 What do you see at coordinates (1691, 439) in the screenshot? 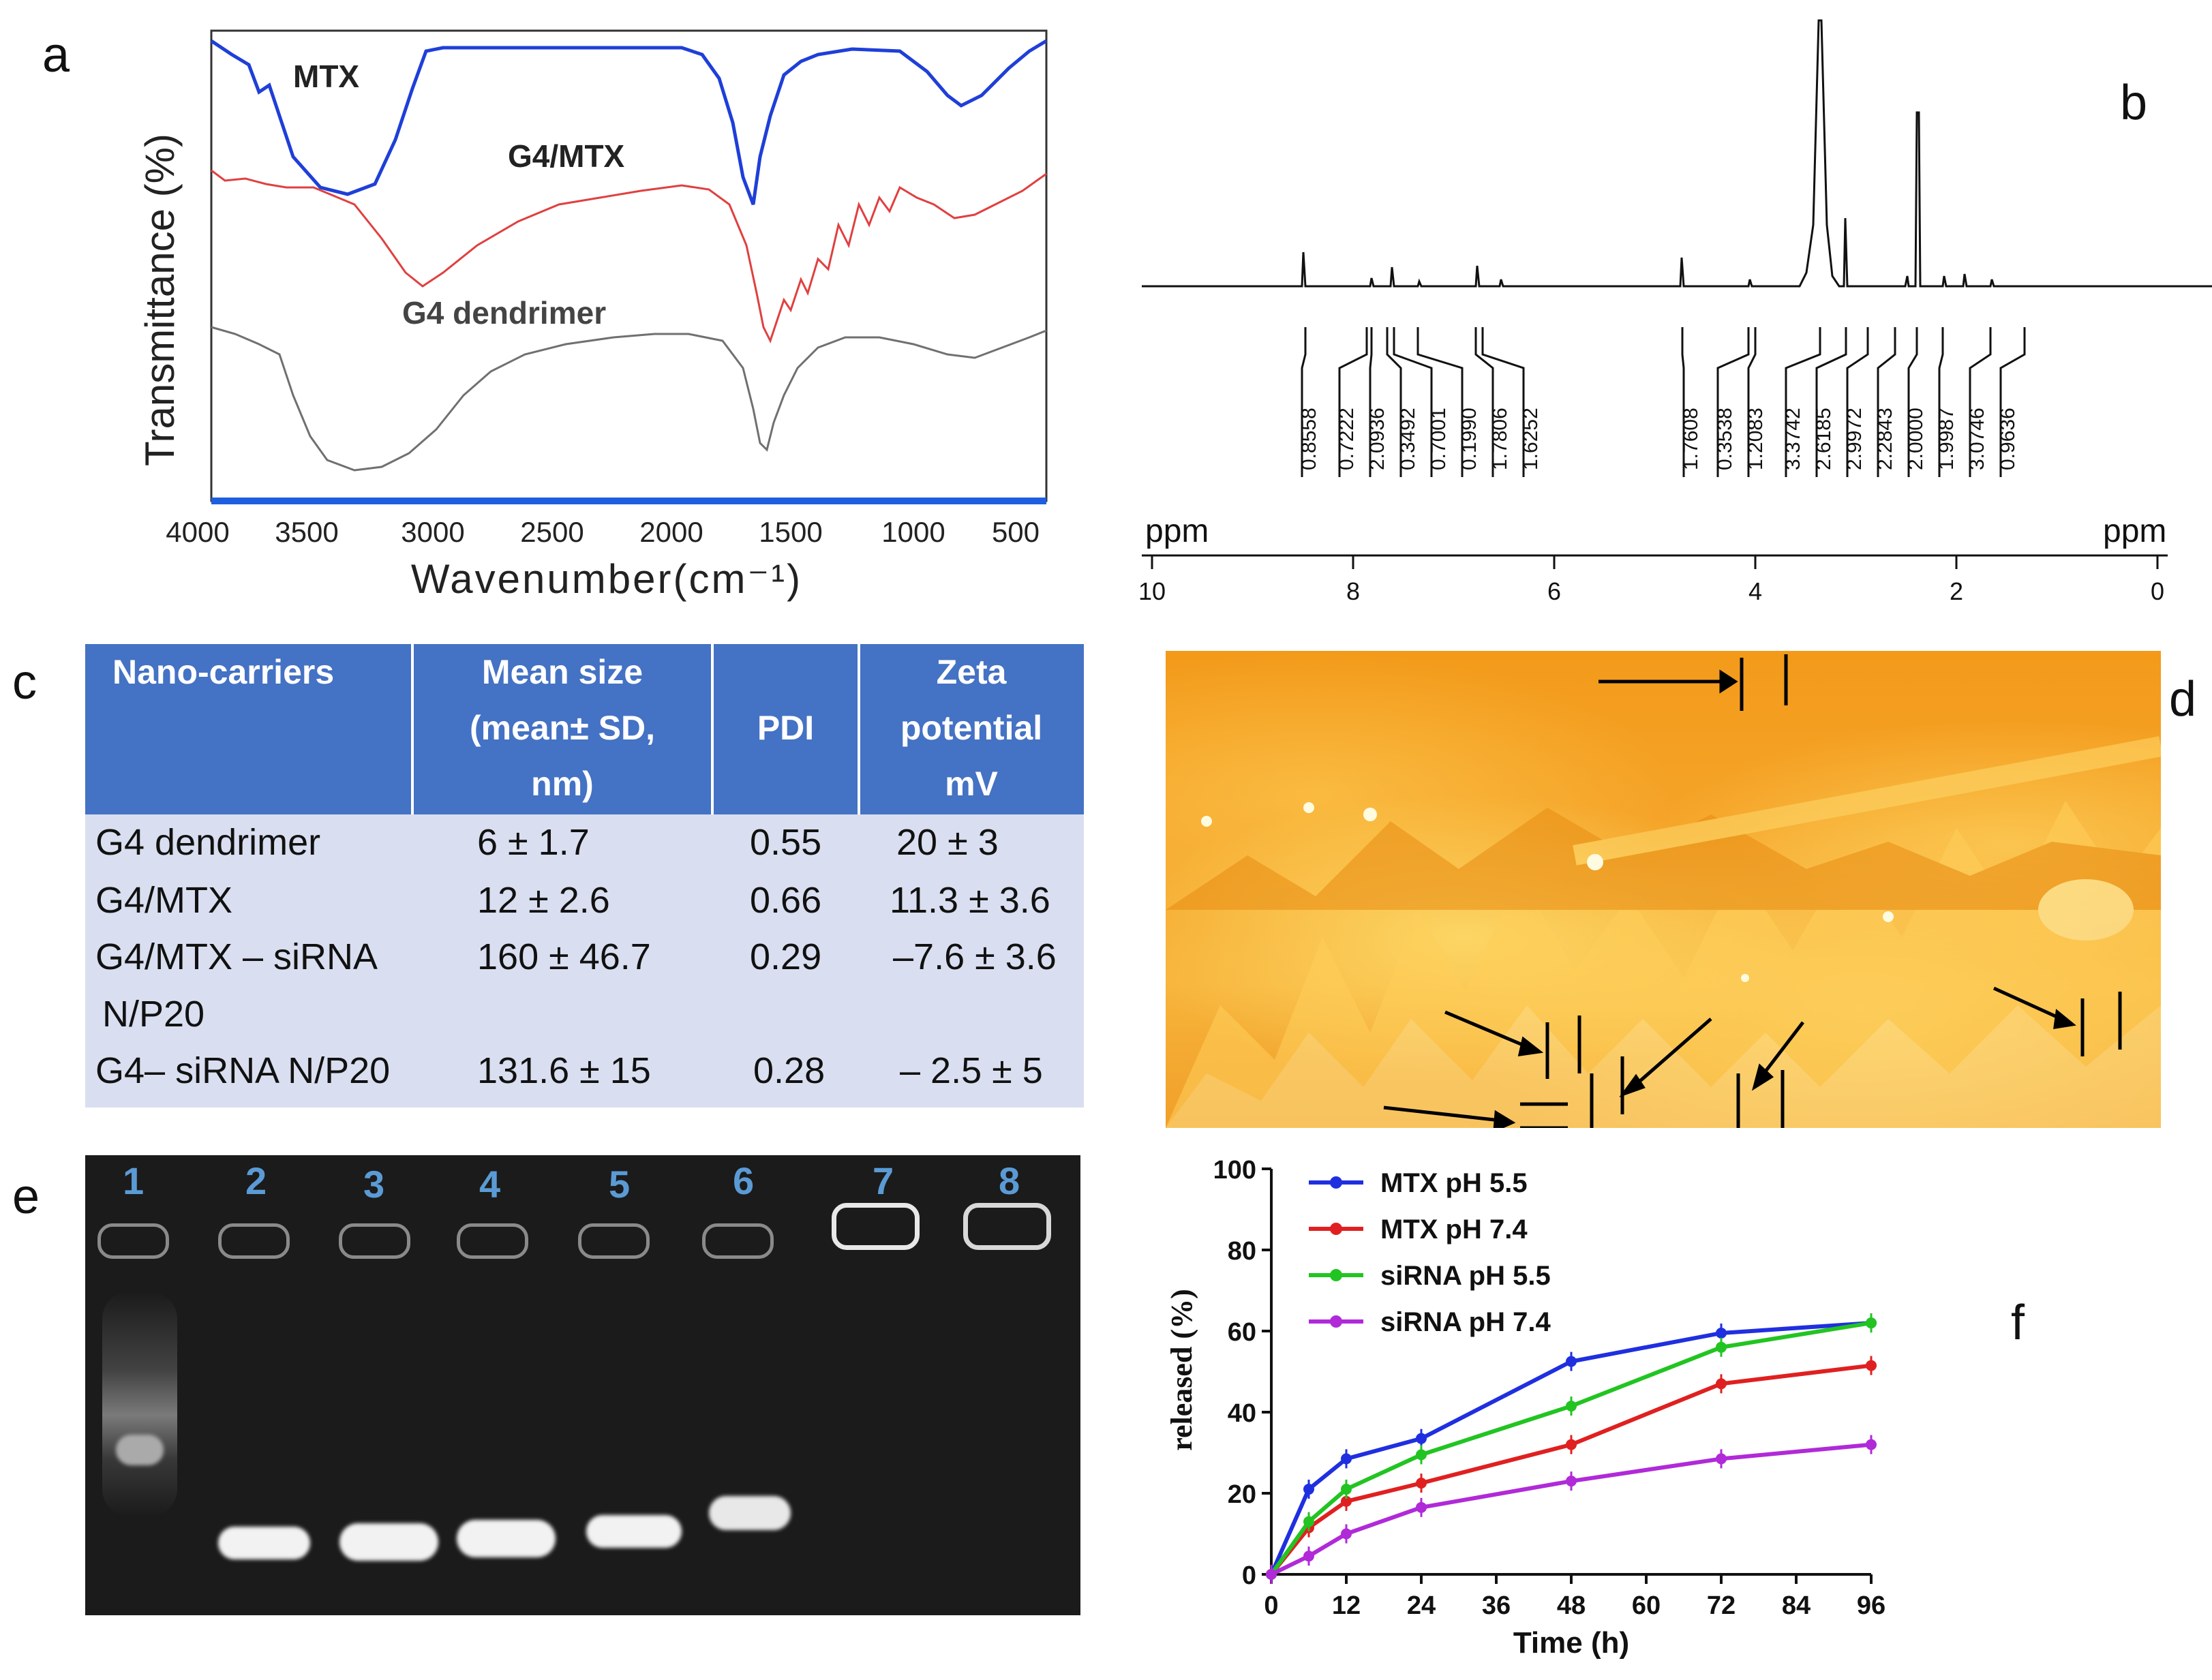
I see `nmr-integral-value: 1.7608` at bounding box center [1691, 439].